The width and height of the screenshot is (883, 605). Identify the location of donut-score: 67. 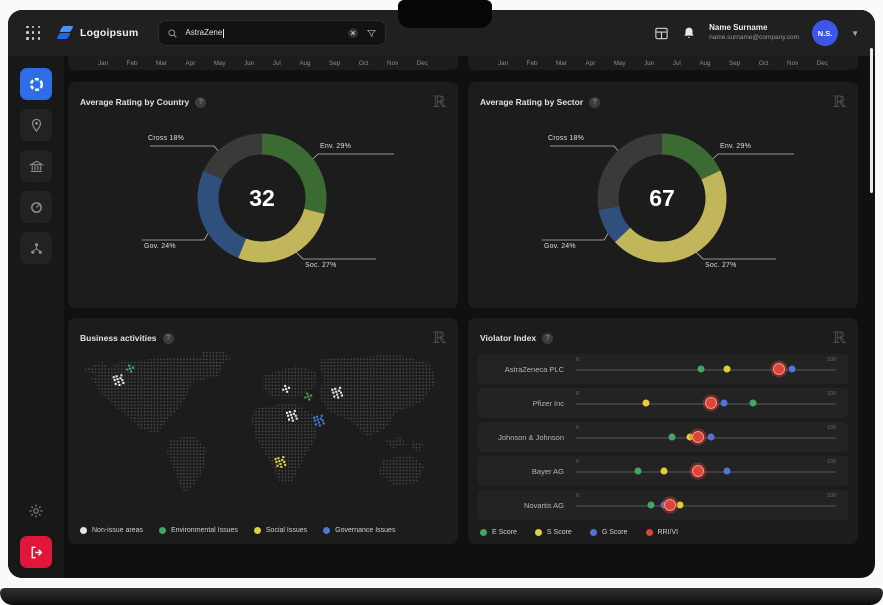
(662, 197).